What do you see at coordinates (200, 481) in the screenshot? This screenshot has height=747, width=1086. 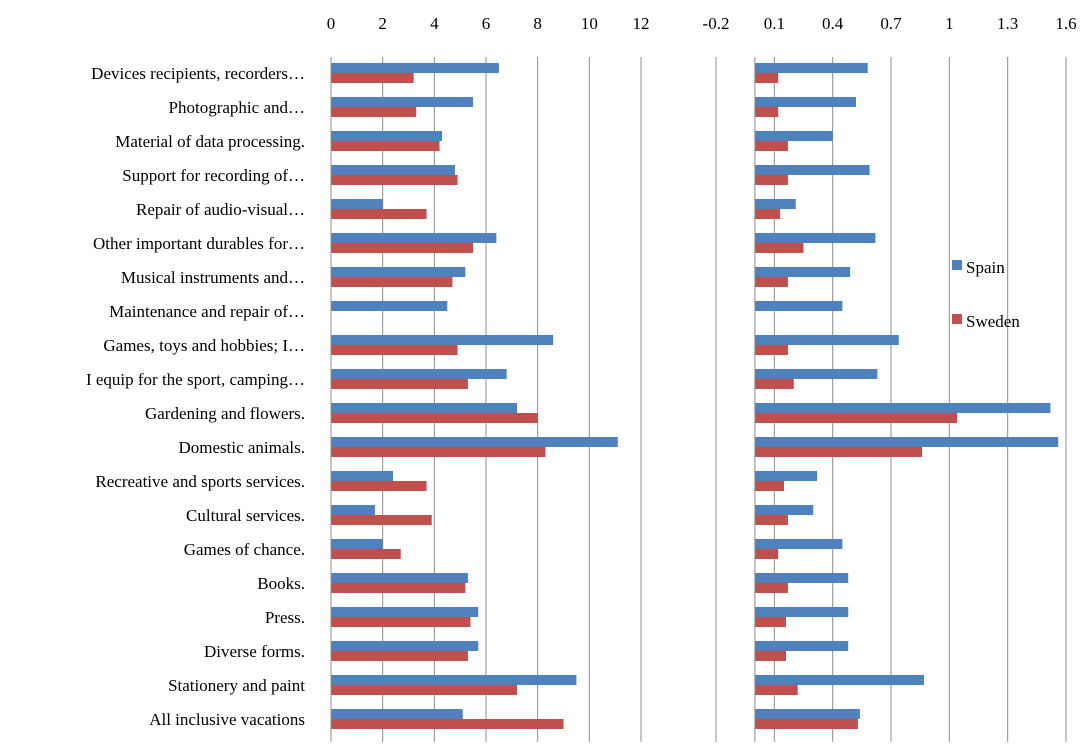 I see `category-label: Recreative and sports services.` at bounding box center [200, 481].